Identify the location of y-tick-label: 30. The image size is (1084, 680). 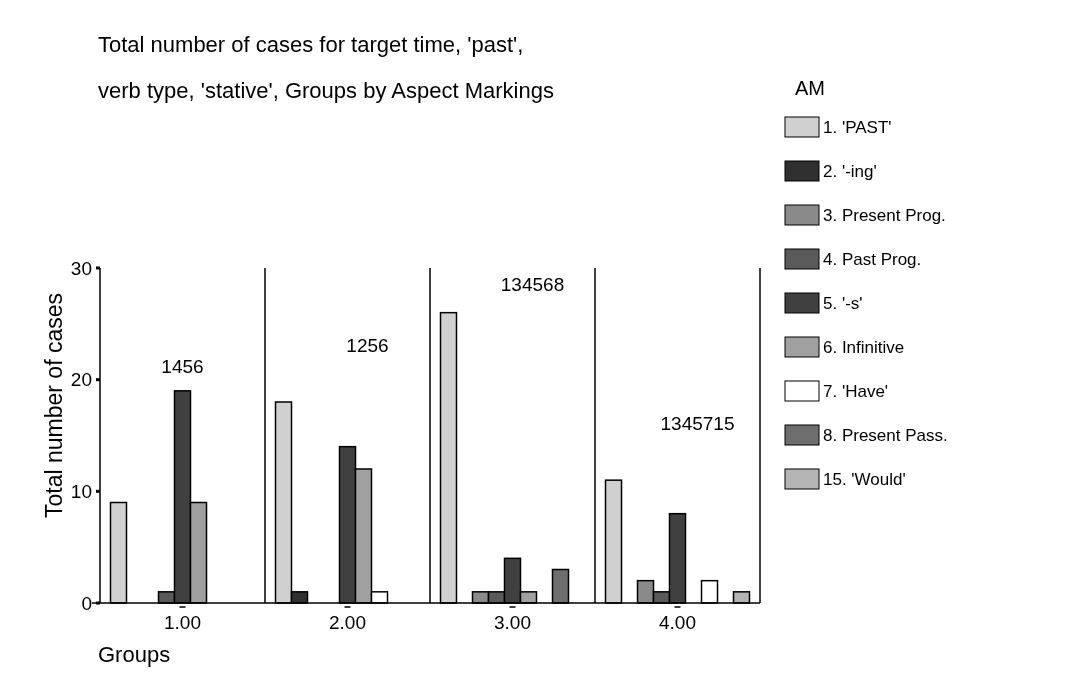
(81, 268).